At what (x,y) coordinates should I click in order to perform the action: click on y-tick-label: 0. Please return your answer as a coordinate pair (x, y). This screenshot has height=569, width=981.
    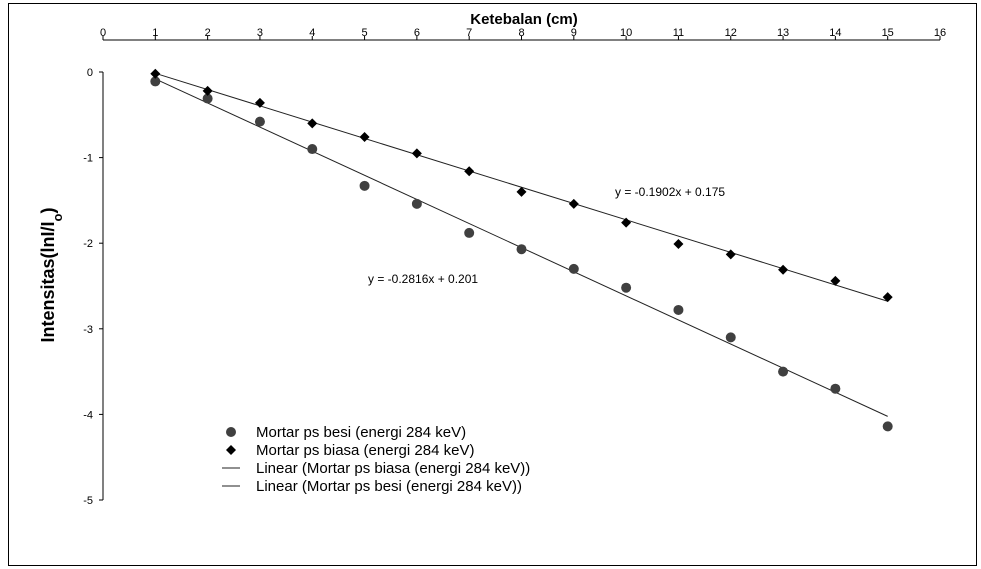
    Looking at the image, I should click on (90, 73).